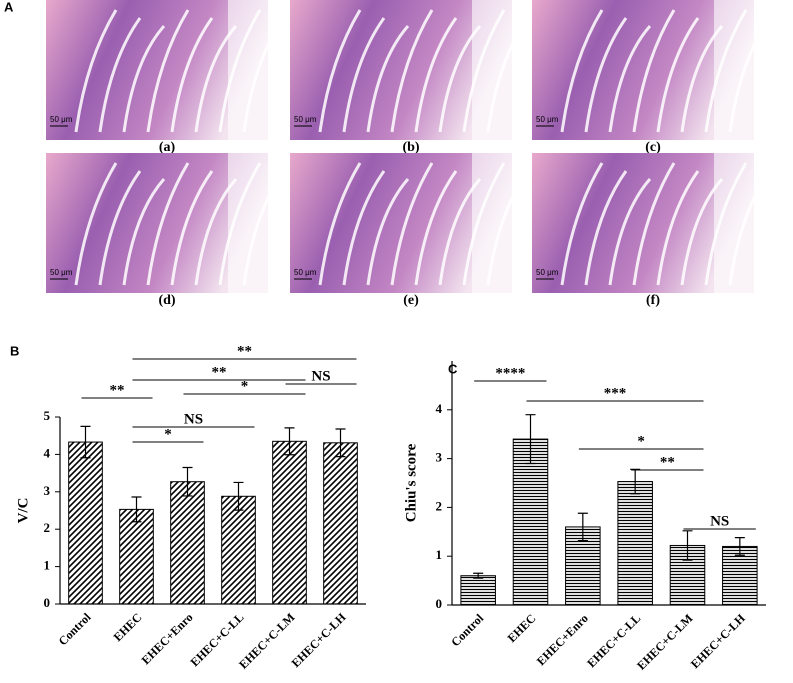  Describe the element at coordinates (9, 7) in the screenshot. I see `panel-label: A` at that location.